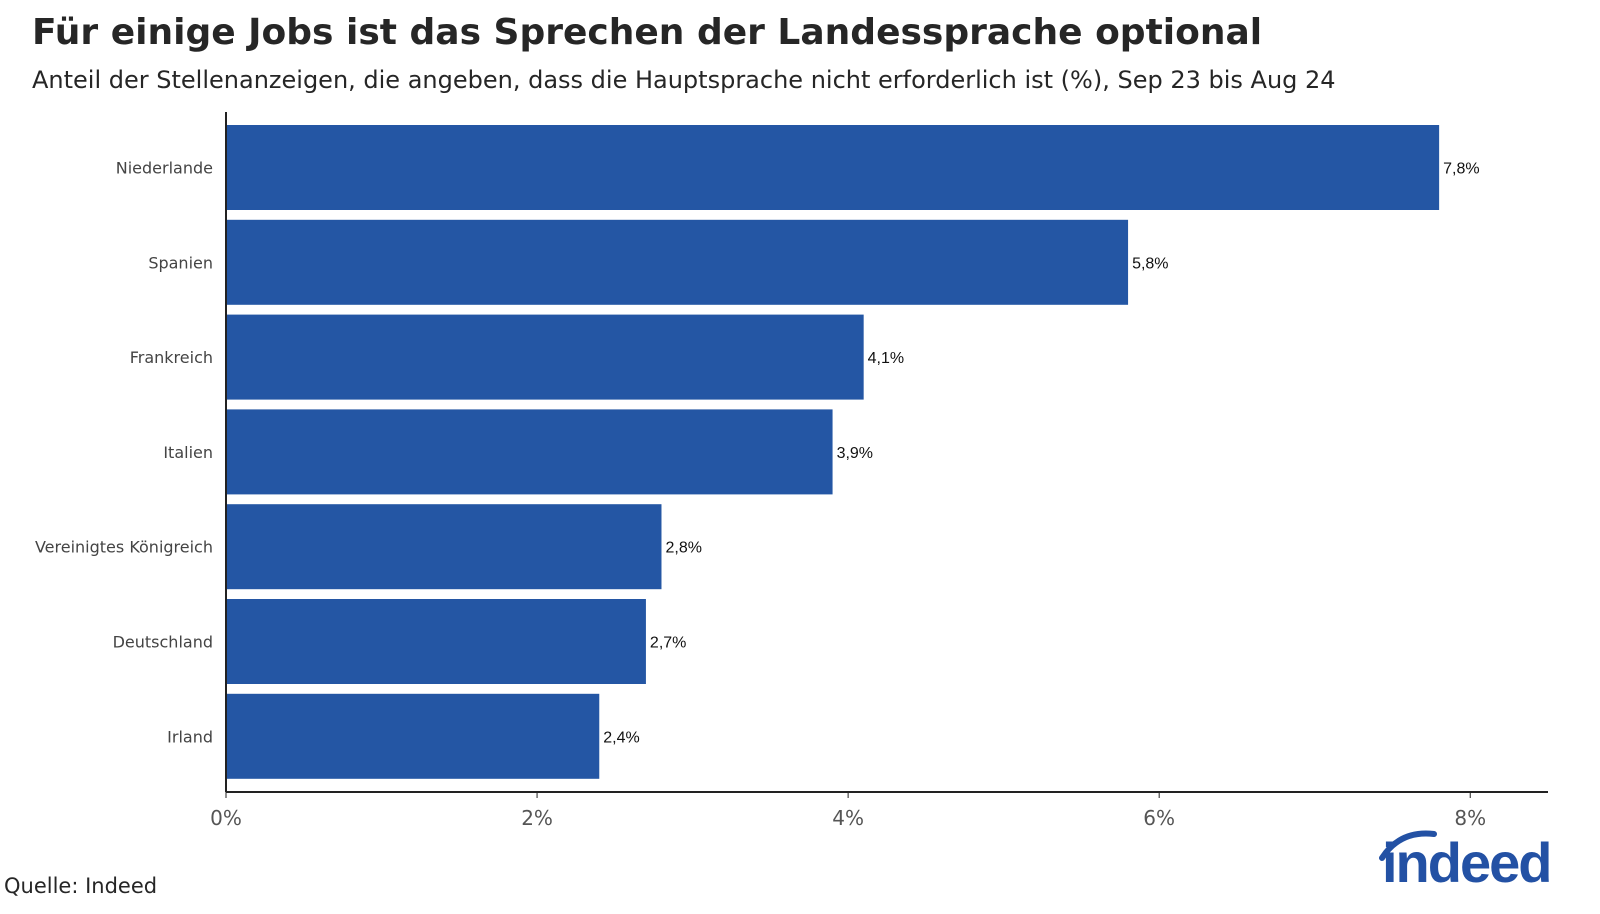 The height and width of the screenshot is (914, 1600). Describe the element at coordinates (180, 262) in the screenshot. I see `category-label-1: Spanien` at that location.